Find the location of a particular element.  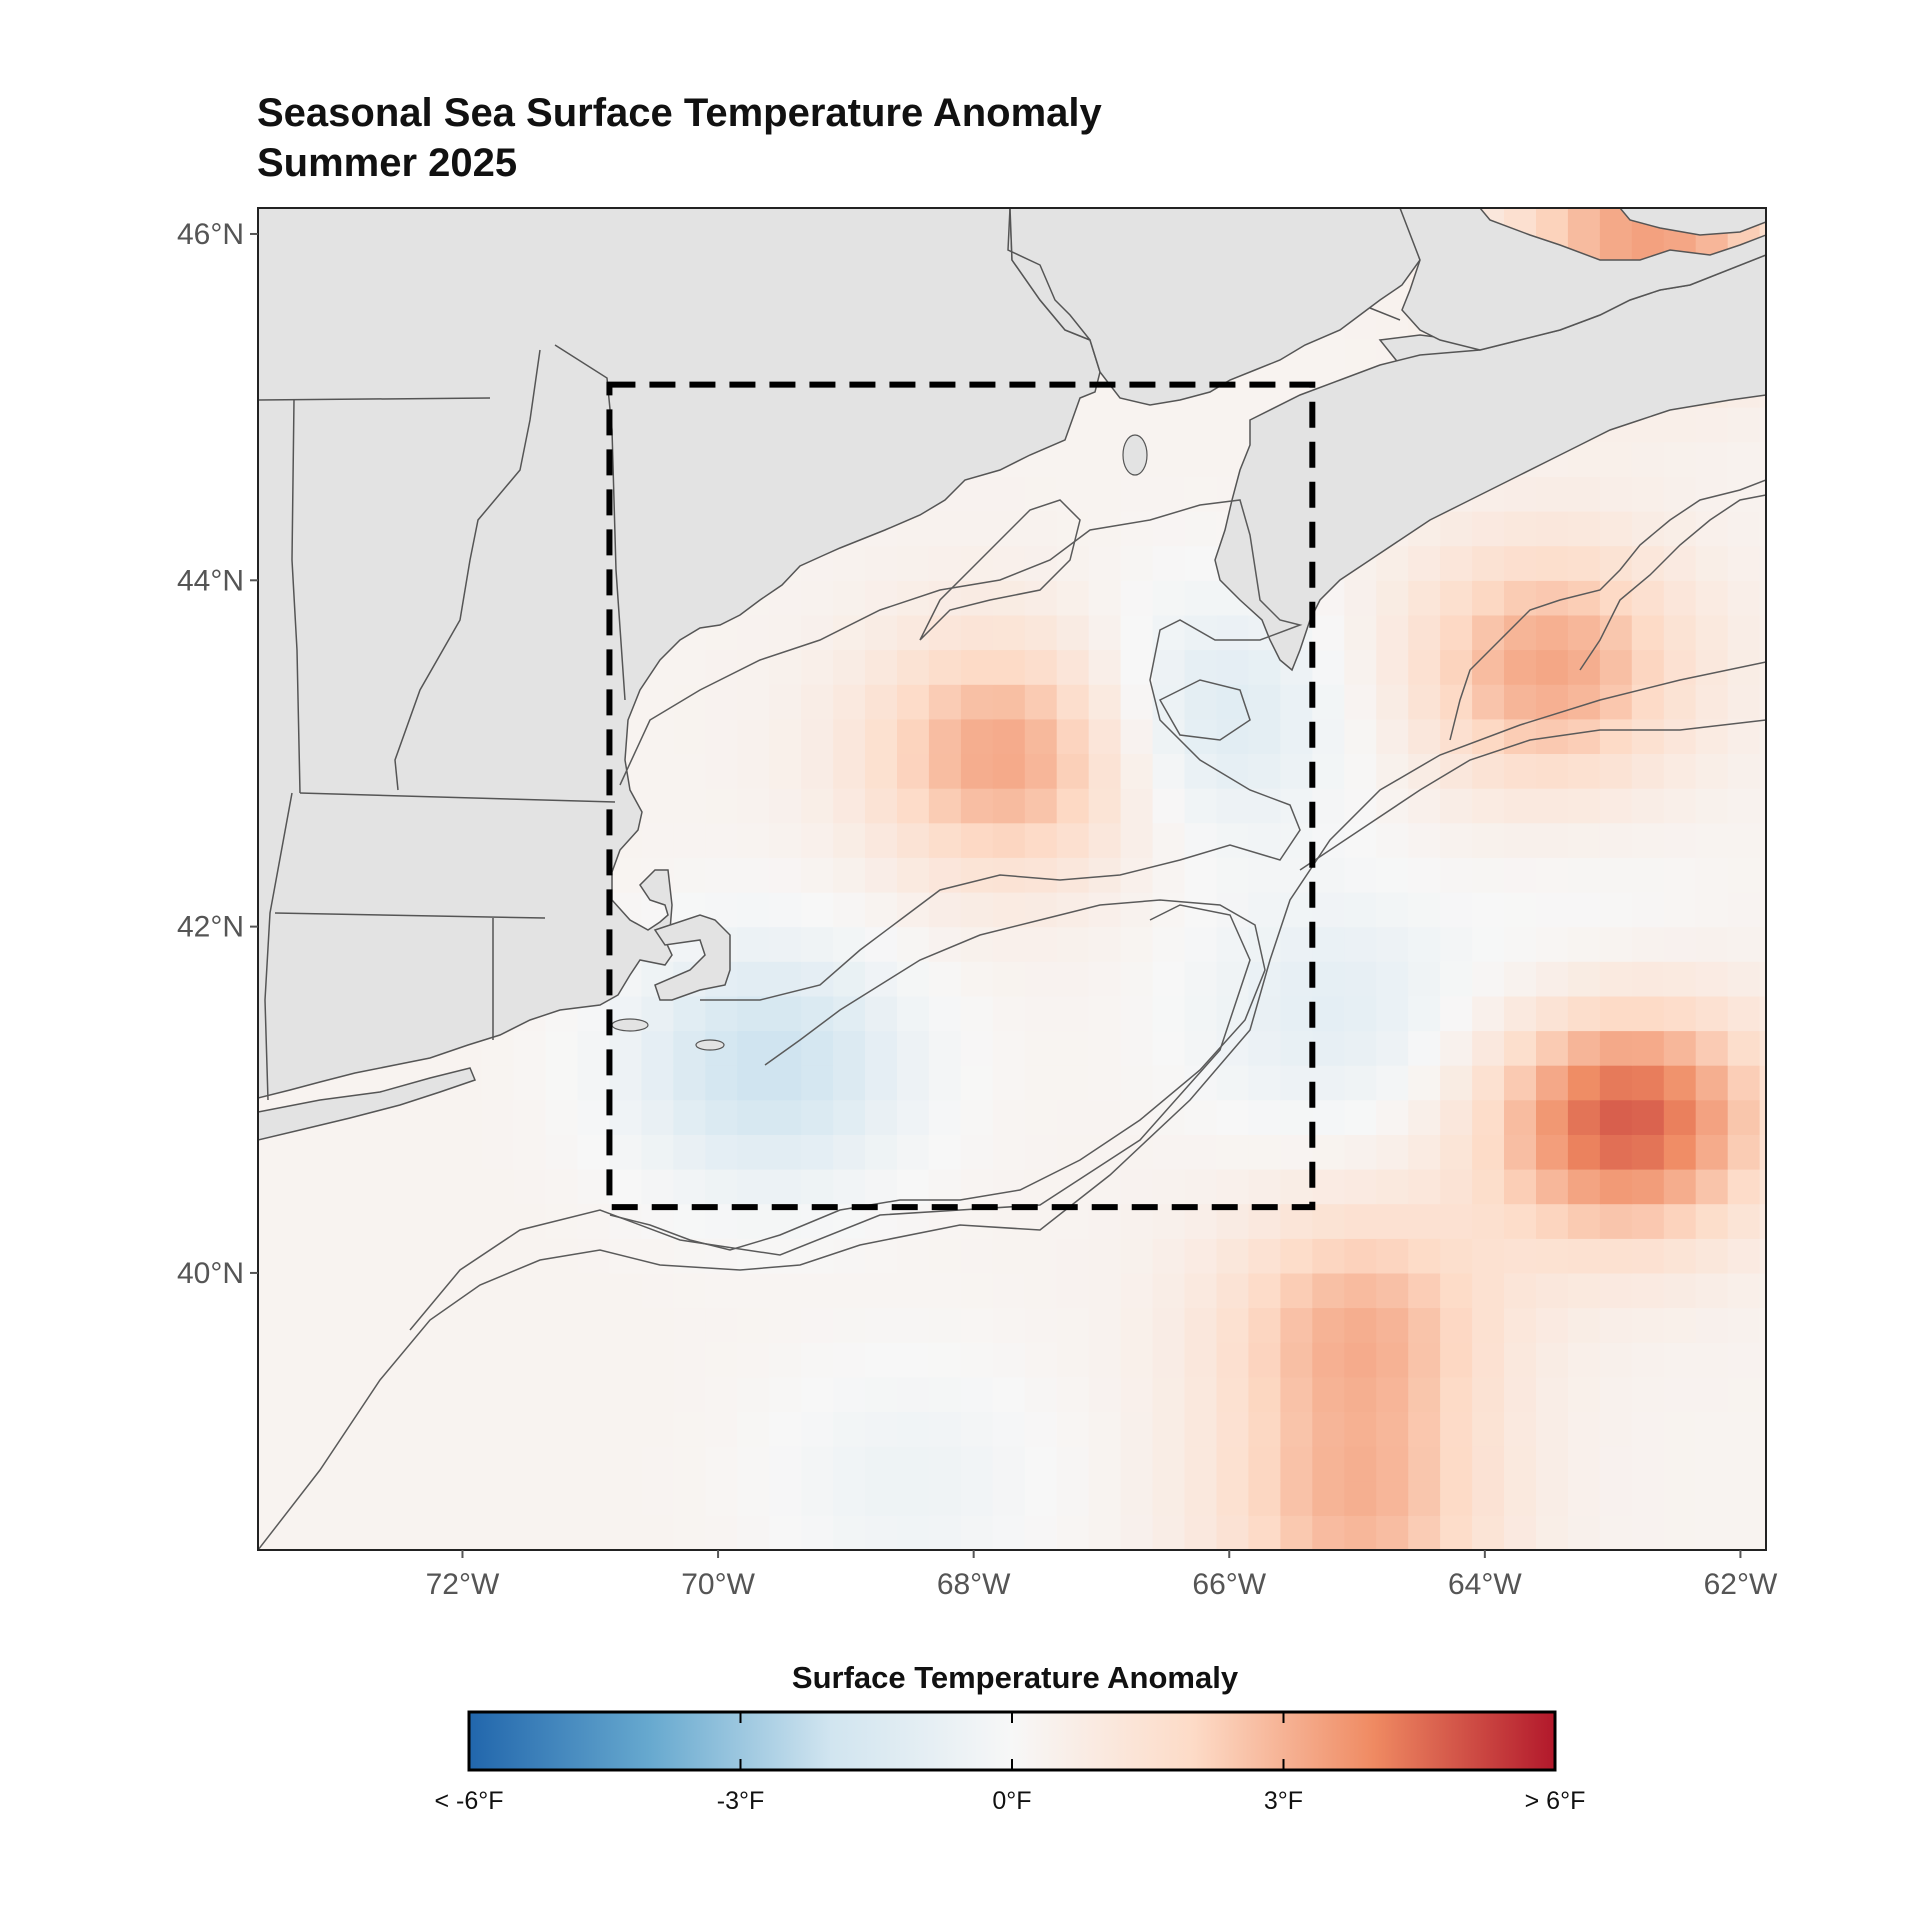

contour-scotian-shelf is located at coordinates (1532, 795).